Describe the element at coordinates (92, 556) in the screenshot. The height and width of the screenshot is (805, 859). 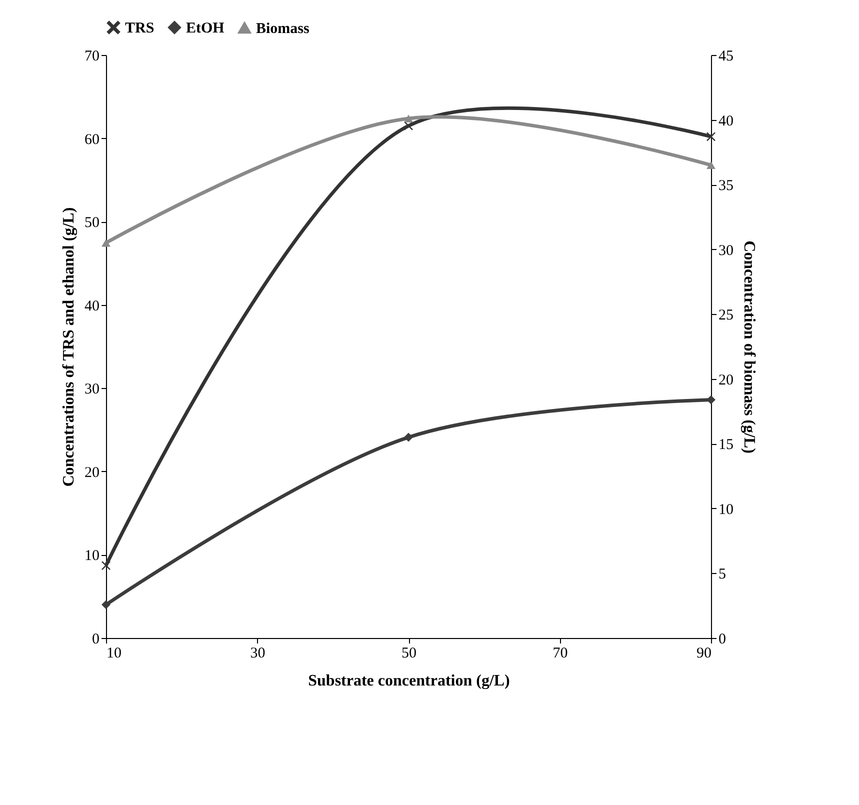
I see `y-tick-label: 10` at that location.